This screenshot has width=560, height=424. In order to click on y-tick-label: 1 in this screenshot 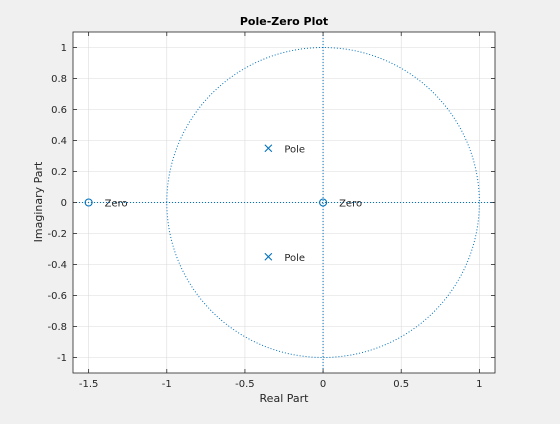, I will do `click(64, 48)`.